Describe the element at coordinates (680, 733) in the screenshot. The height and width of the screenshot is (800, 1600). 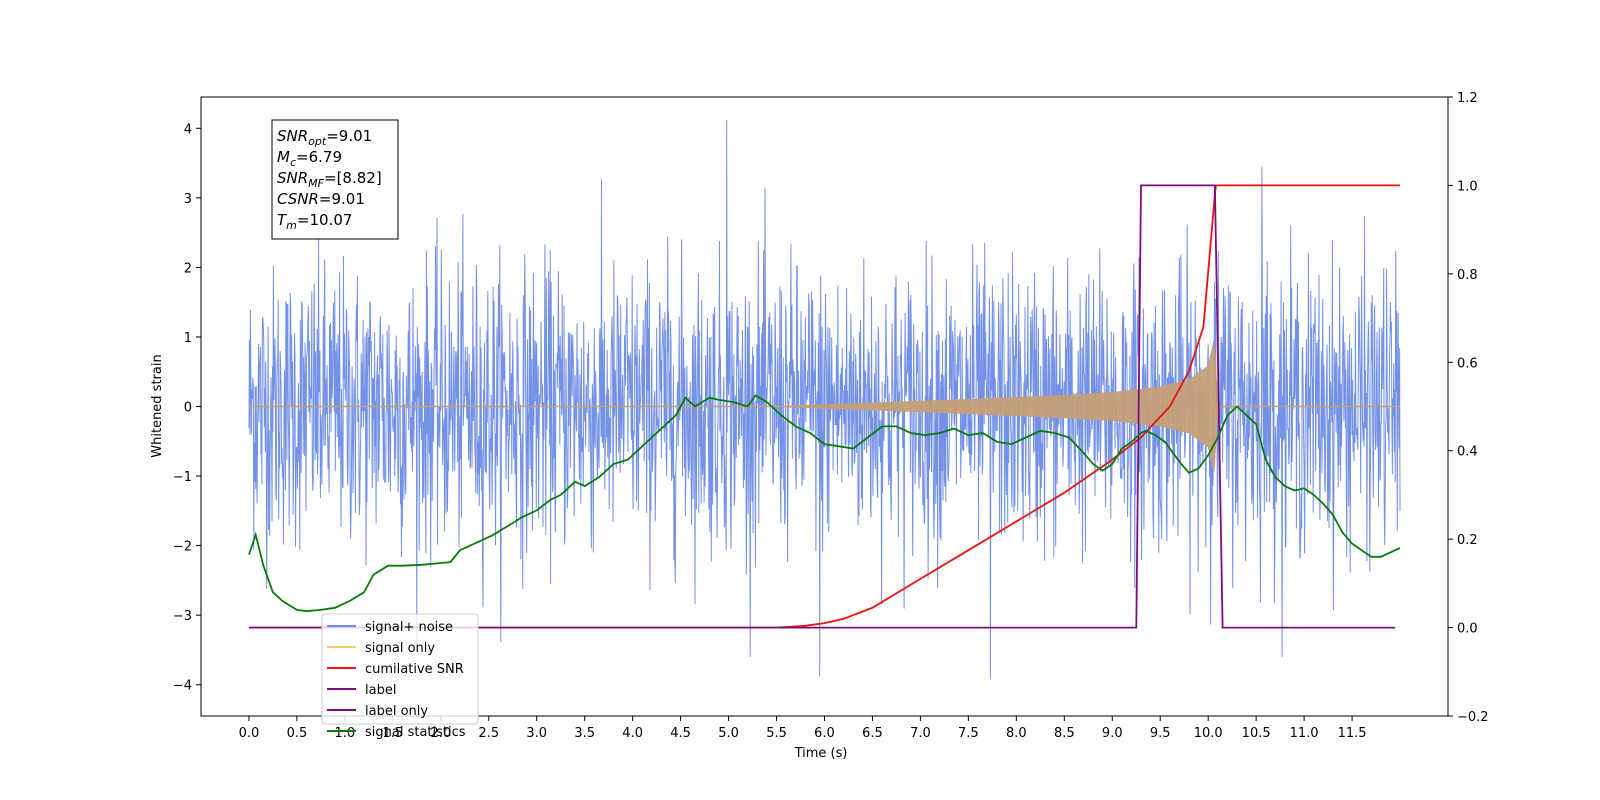
I see `x-tick-label: 4.5` at that location.